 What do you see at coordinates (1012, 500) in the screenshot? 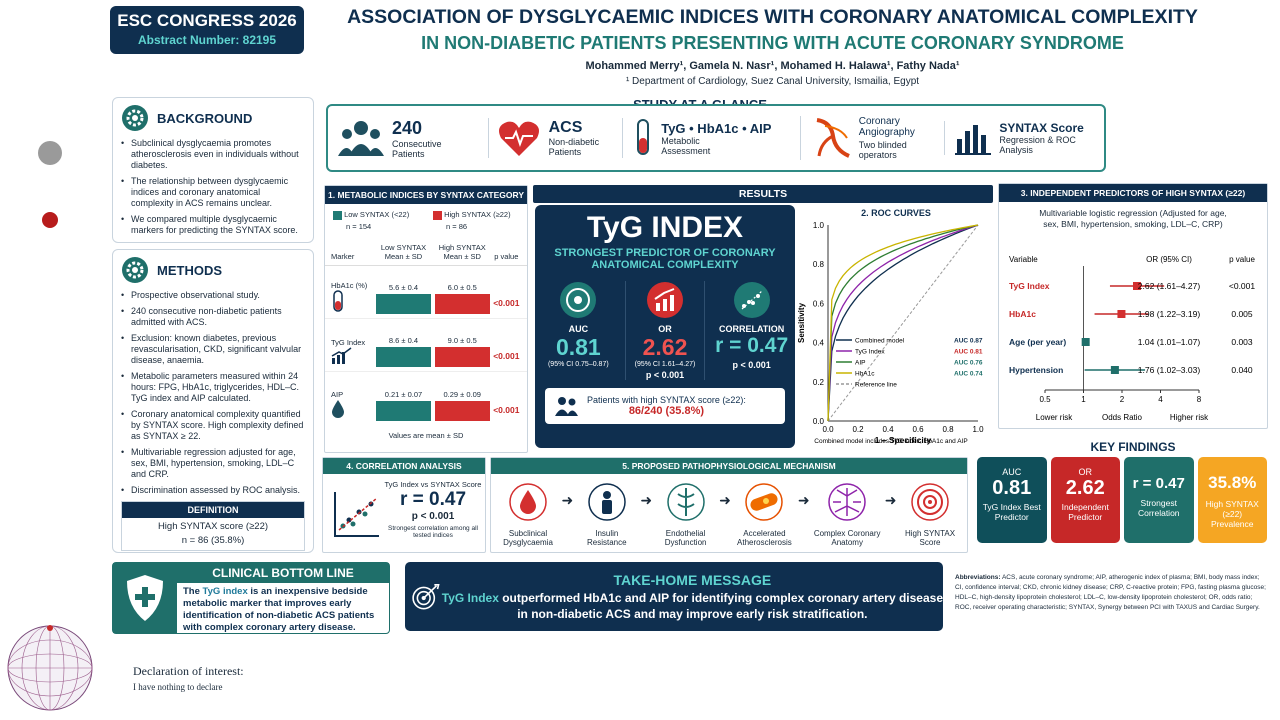
I see `finding-card: AUC 0.81 TyG Index Best Predictor` at bounding box center [1012, 500].